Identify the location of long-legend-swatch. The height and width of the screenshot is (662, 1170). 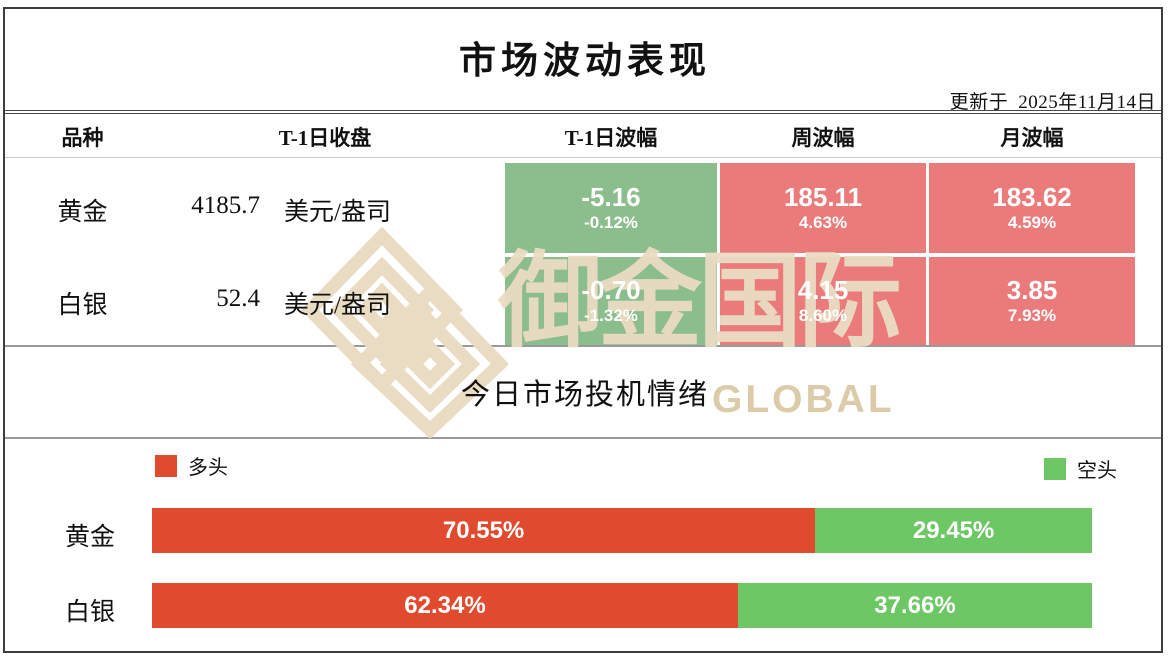
(166, 465).